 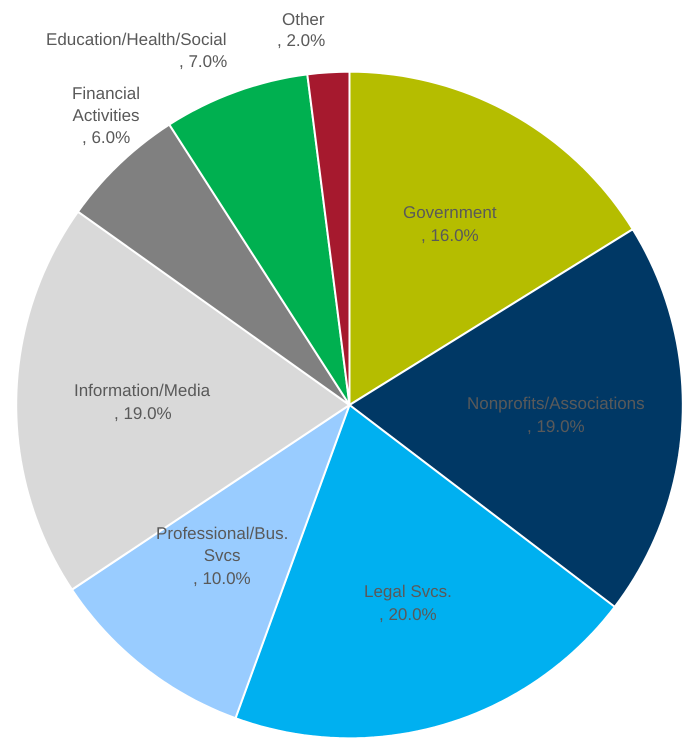 I want to click on slice-label: Other, so click(x=303, y=19).